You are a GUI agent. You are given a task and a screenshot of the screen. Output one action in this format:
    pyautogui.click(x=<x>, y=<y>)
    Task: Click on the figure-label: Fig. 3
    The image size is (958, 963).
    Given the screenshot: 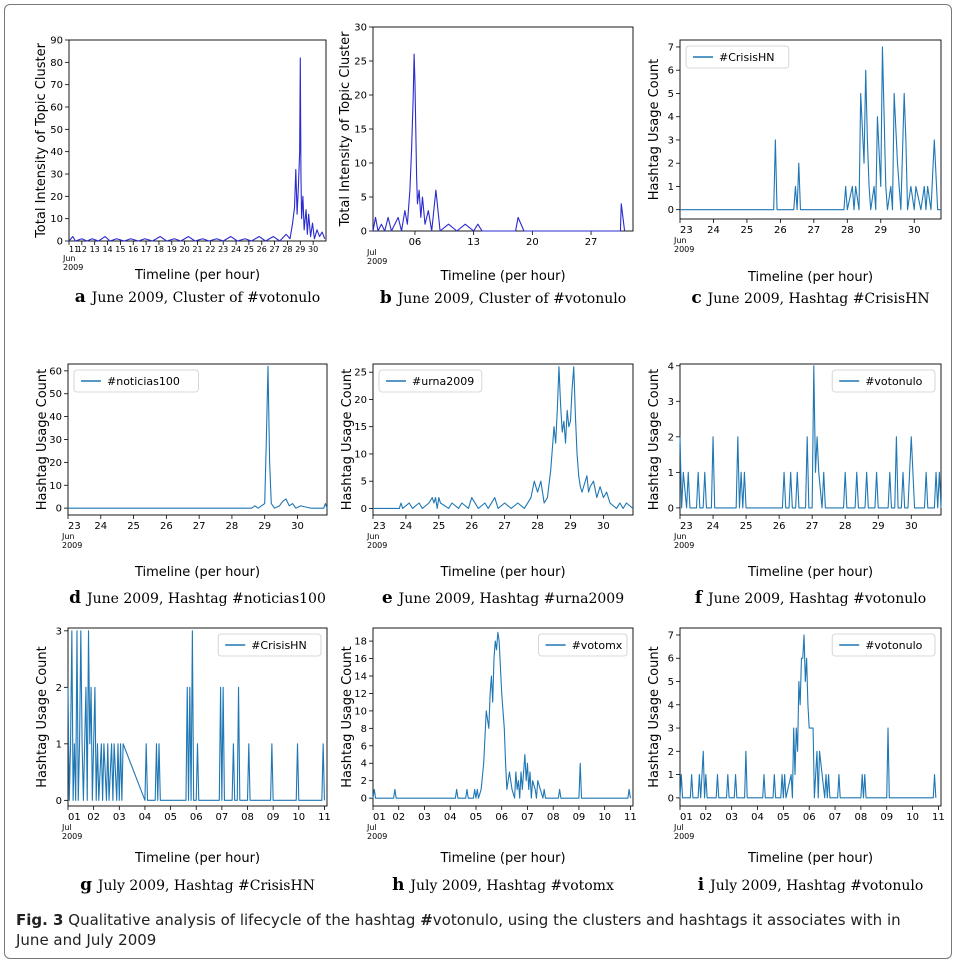 What is the action you would take?
    pyautogui.click(x=40, y=920)
    